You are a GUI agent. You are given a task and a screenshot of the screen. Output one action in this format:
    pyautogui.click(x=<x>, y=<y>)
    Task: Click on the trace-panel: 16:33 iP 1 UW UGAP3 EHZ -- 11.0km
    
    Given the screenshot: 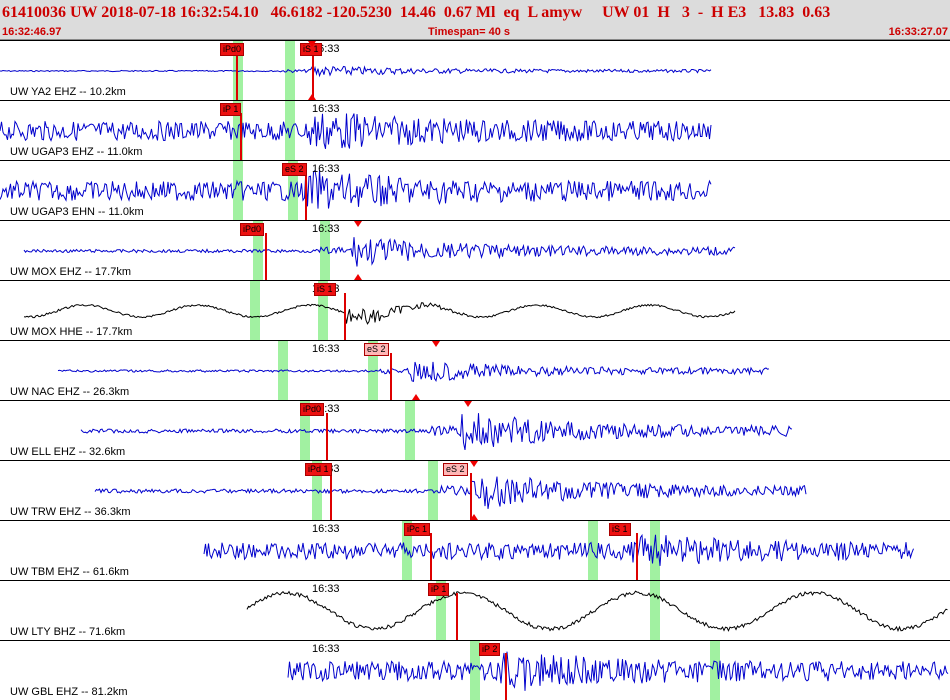 What is the action you would take?
    pyautogui.click(x=475, y=130)
    